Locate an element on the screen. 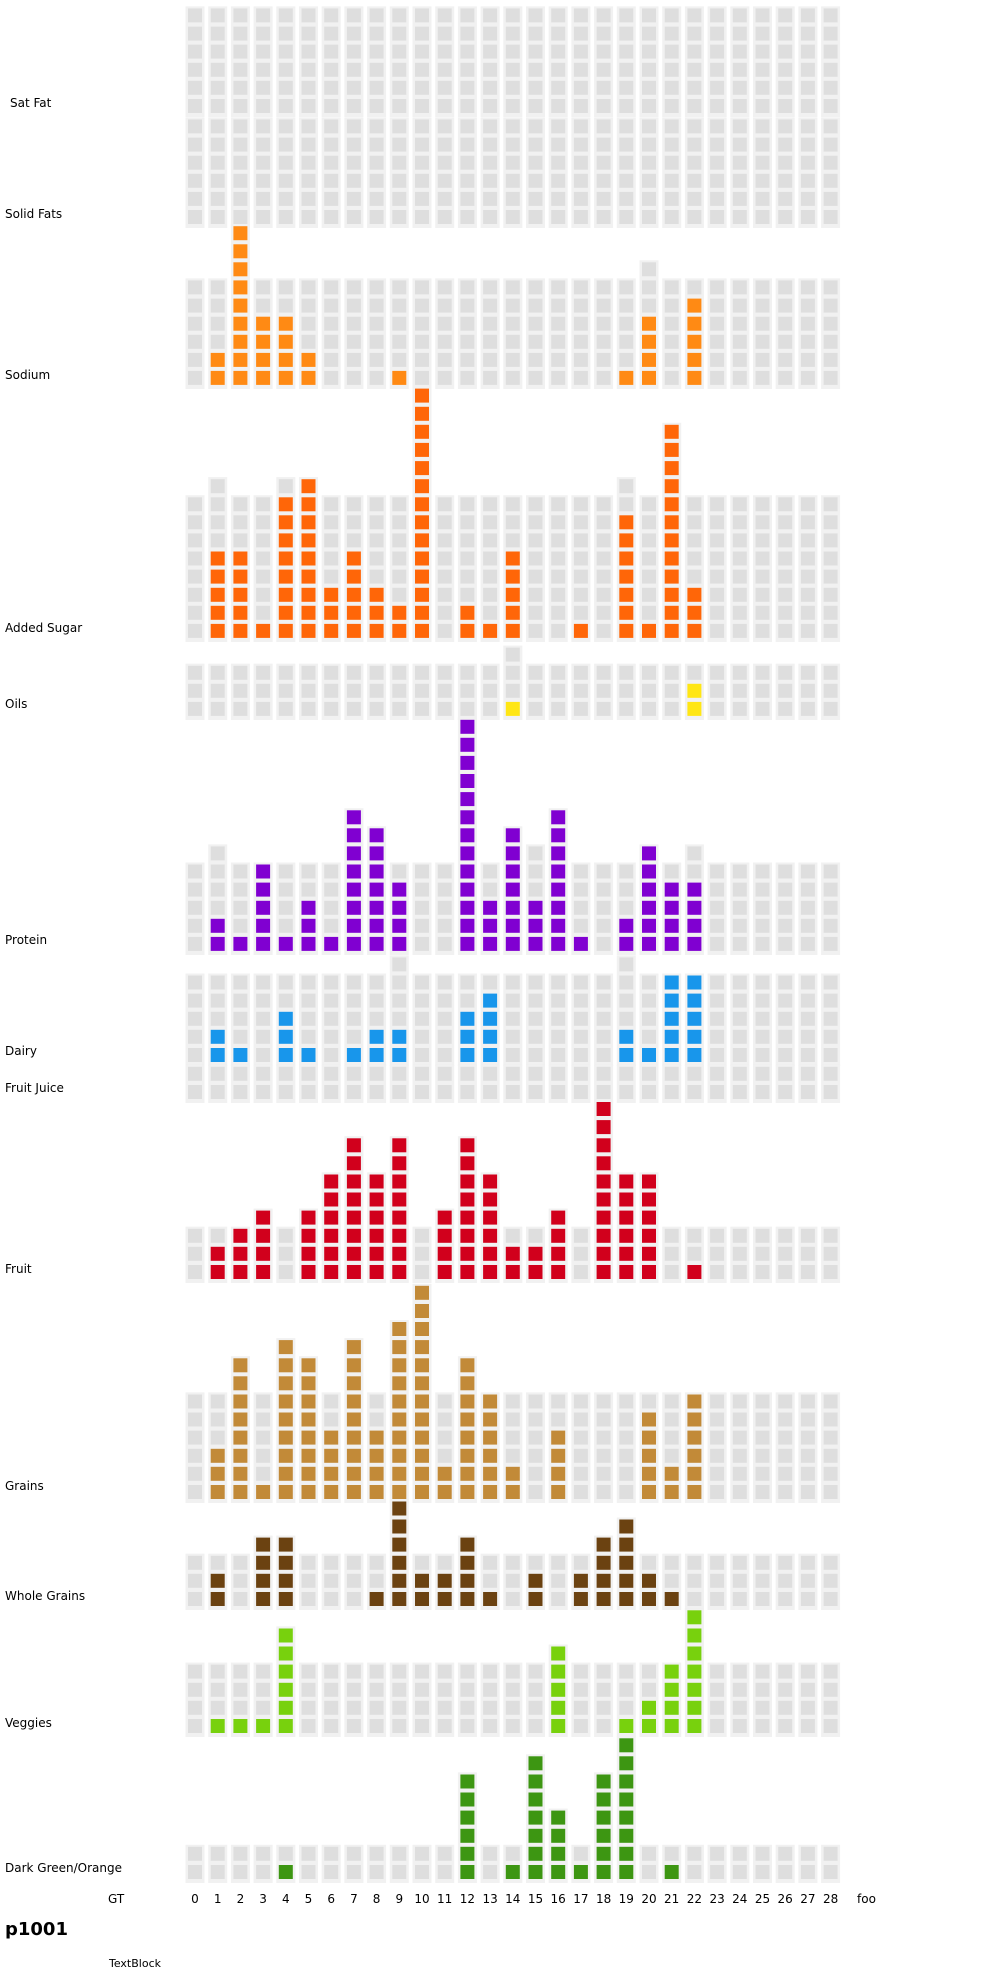  x-tick-label: 28 is located at coordinates (830, 1899).